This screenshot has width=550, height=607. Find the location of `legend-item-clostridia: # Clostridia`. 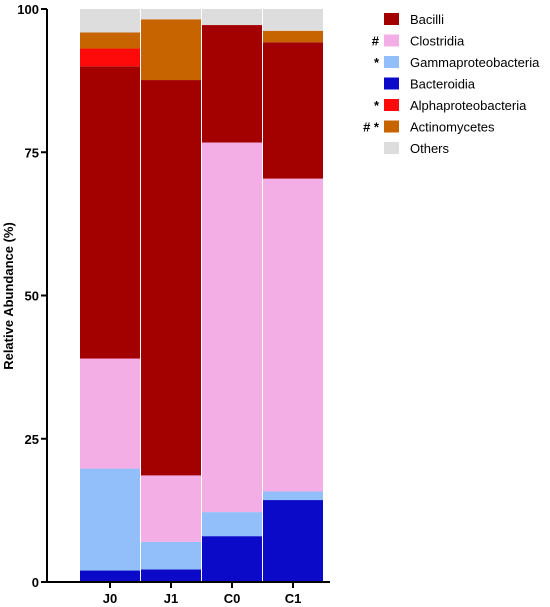

legend-item-clostridia: # Clostridia is located at coordinates (418, 41).